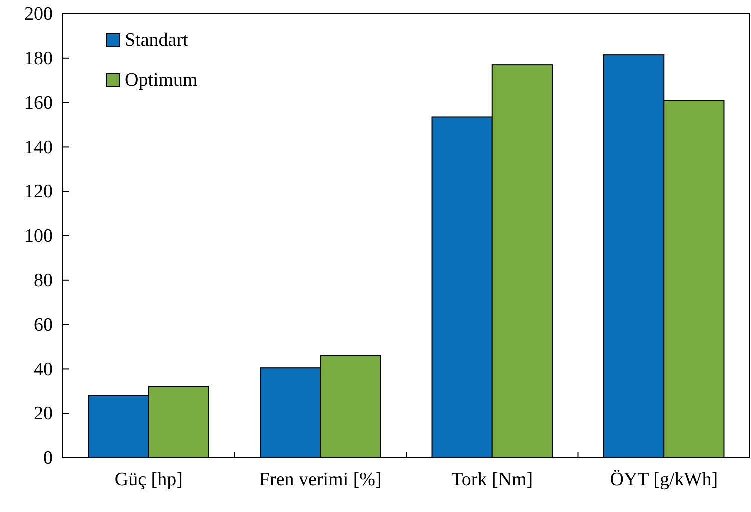 Image resolution: width=751 pixels, height=512 pixels. Describe the element at coordinates (38, 192) in the screenshot. I see `y-tick-label: 120` at that location.